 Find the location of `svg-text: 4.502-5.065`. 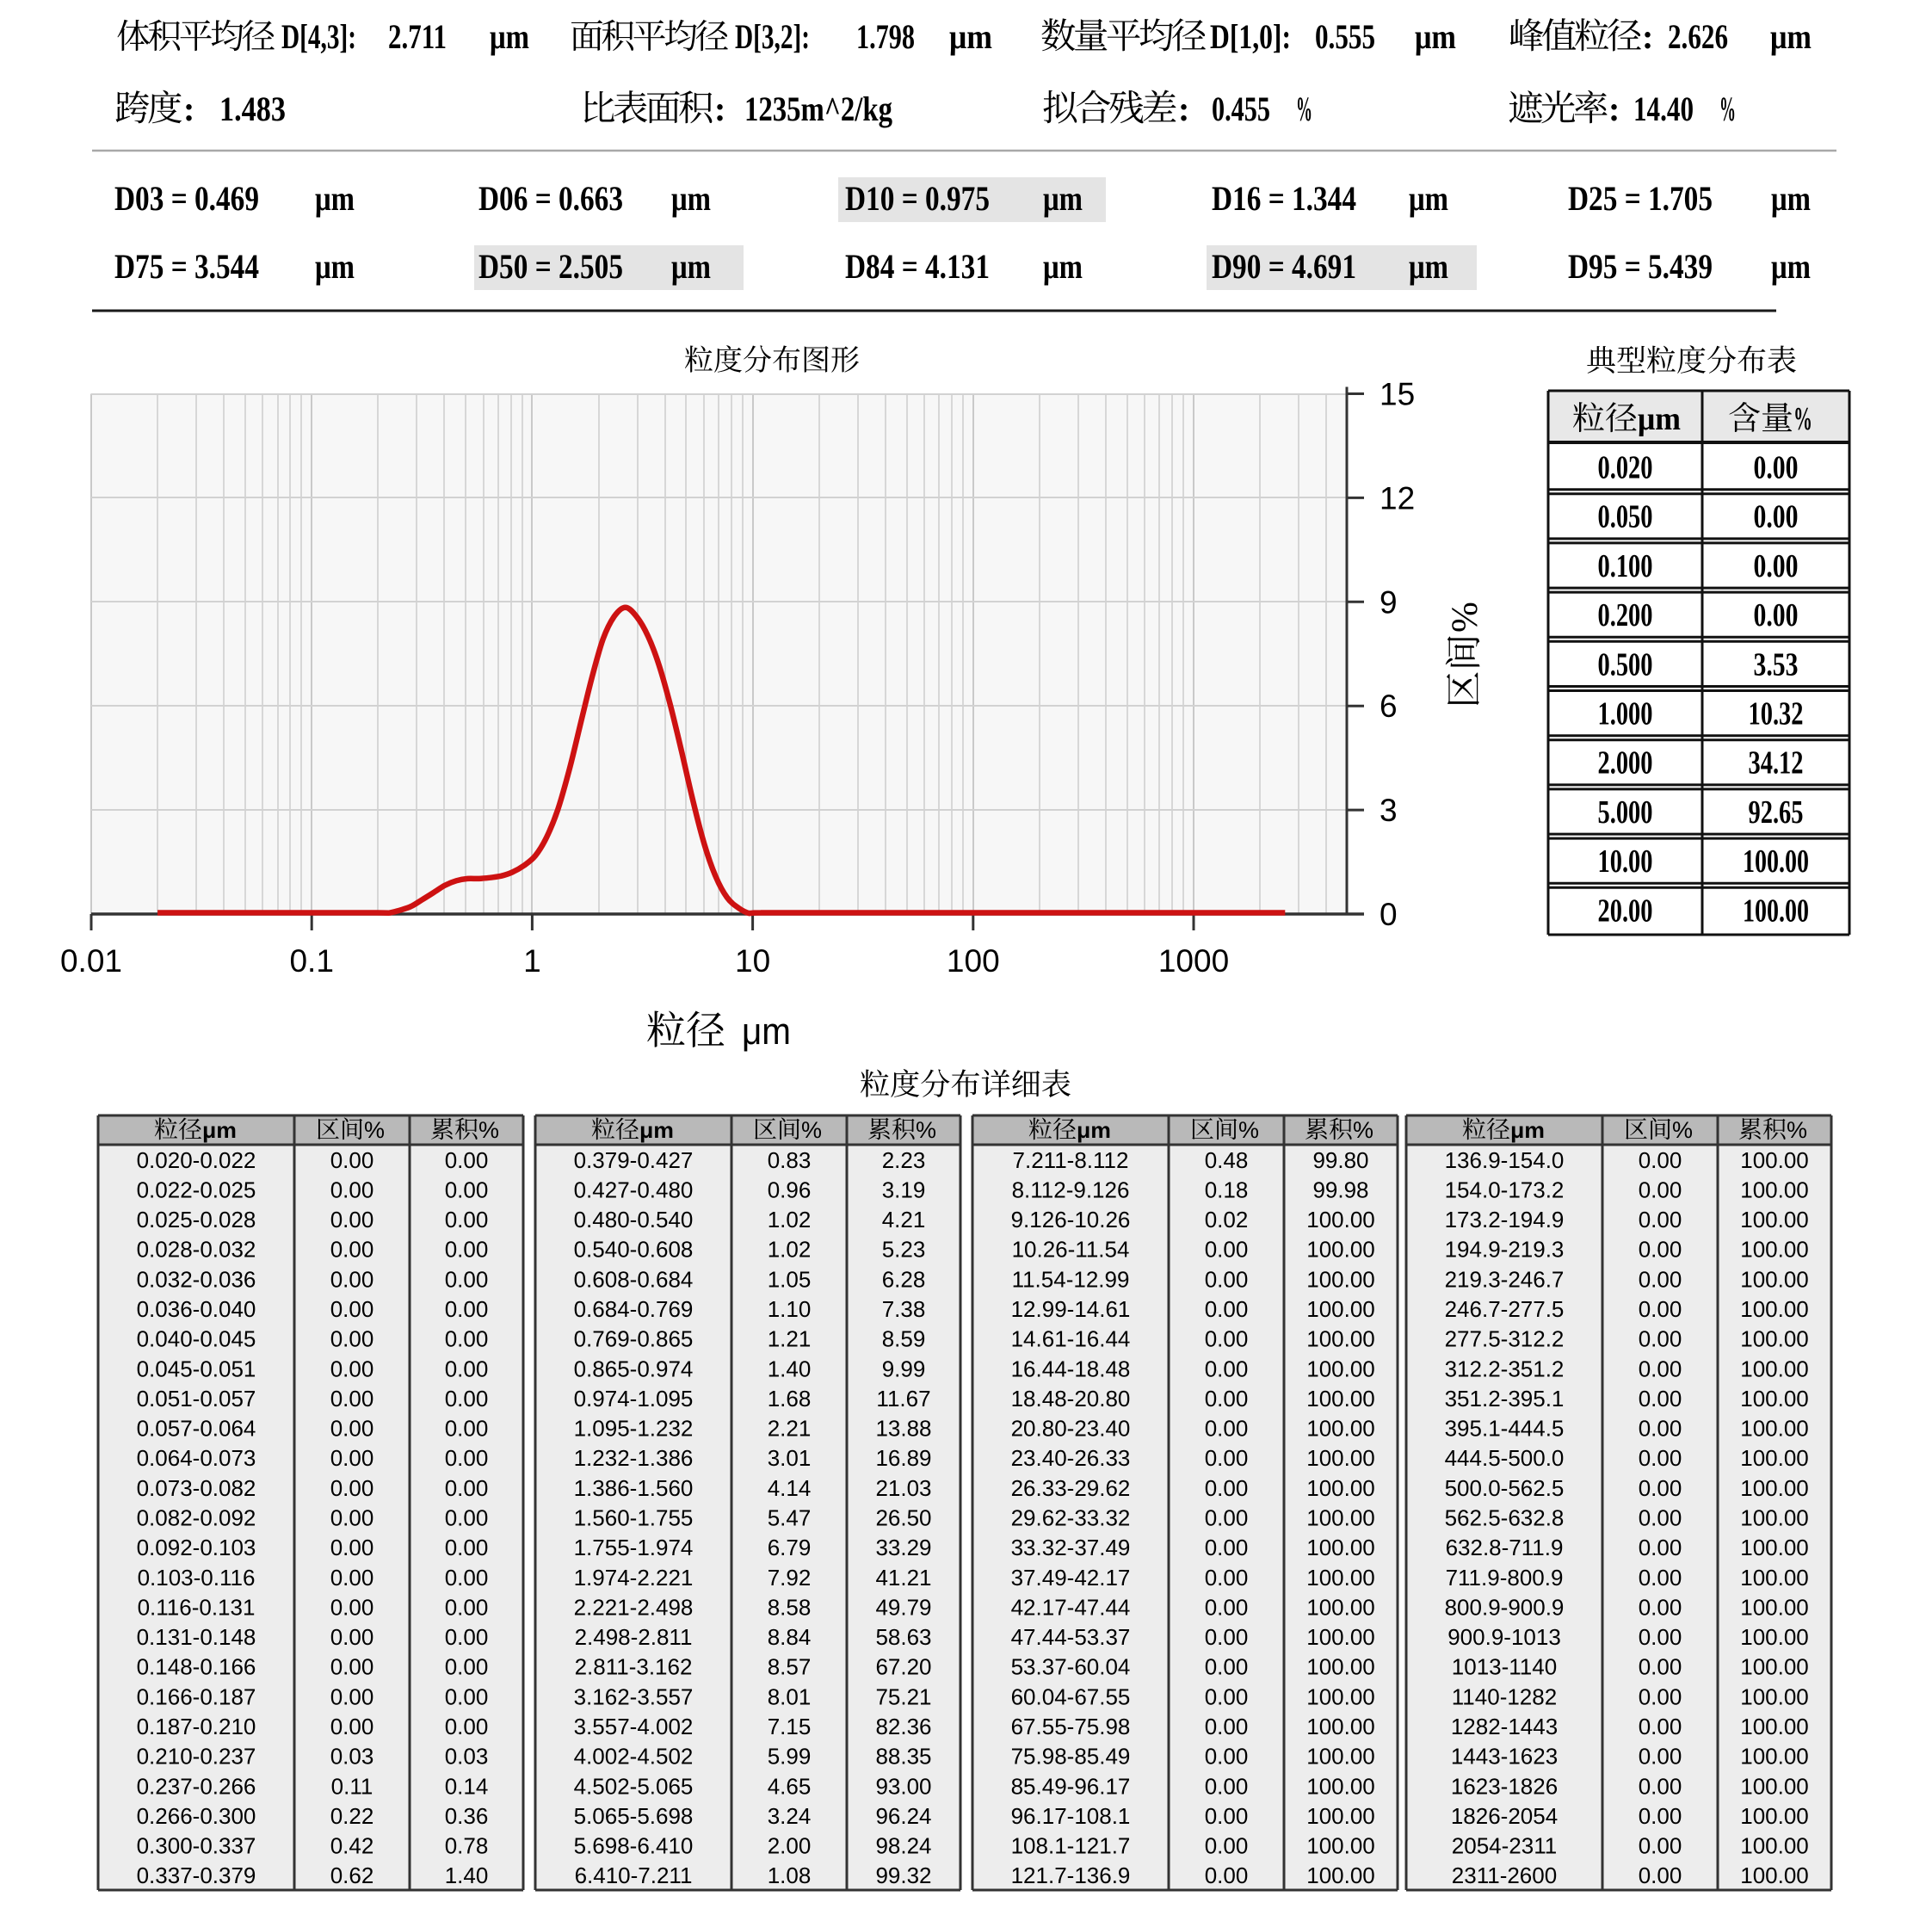

svg-text: 4.502-5.065 is located at coordinates (634, 1786).